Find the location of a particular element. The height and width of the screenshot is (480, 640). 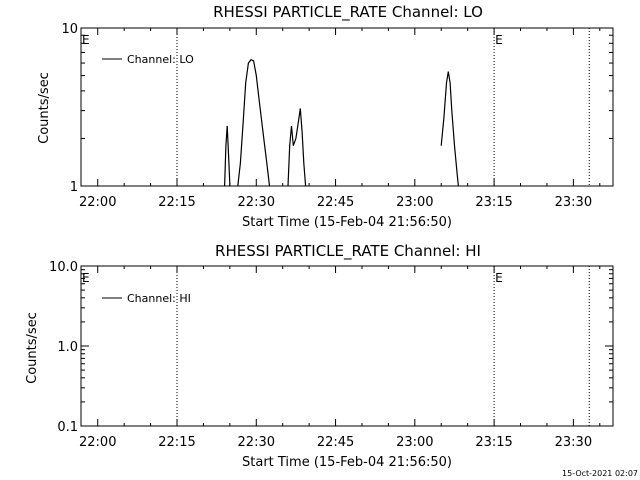

y-tick-label: 1 is located at coordinates (74, 187).